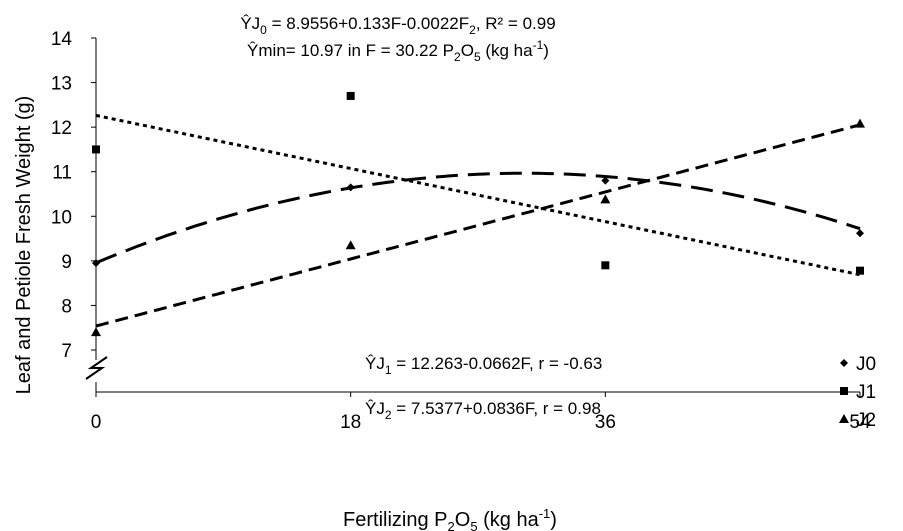 Image resolution: width=903 pixels, height=531 pixels. Describe the element at coordinates (66, 306) in the screenshot. I see `y-tick-label: 8` at that location.